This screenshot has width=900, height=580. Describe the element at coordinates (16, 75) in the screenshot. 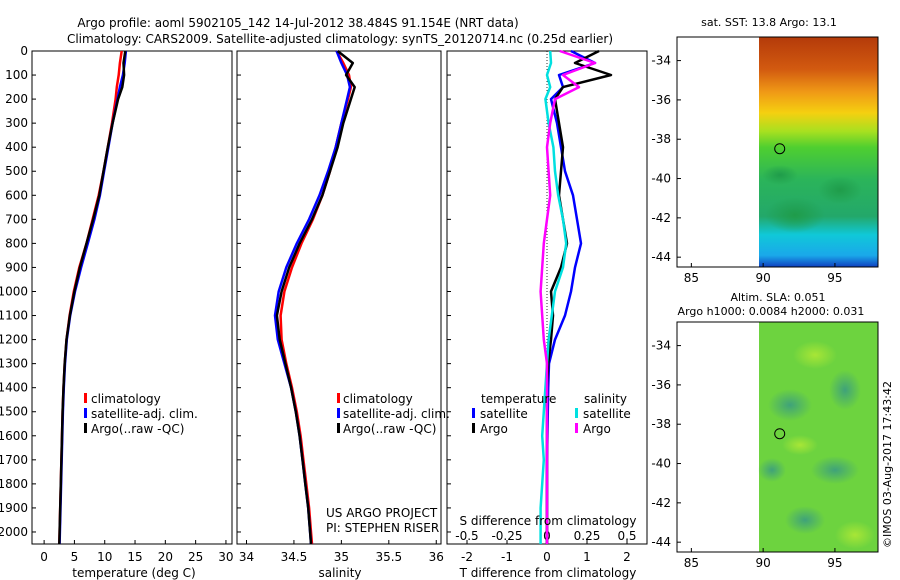

I see `depth-tick-label: 100` at that location.